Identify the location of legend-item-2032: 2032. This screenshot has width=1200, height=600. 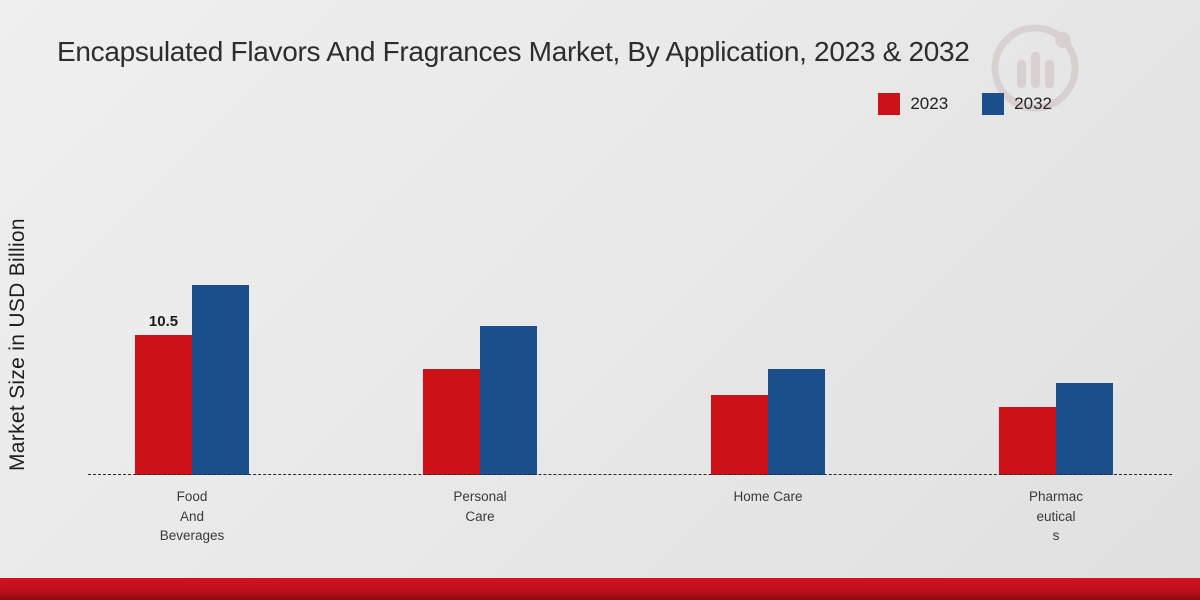
(1017, 104).